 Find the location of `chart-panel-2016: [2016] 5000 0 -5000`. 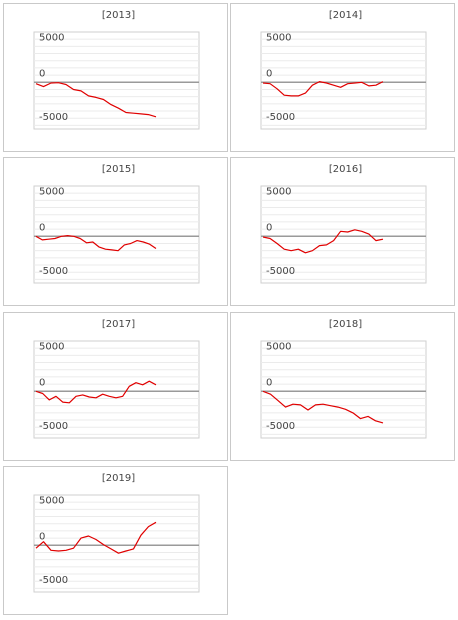

chart-panel-2016: [2016] 5000 0 -5000 is located at coordinates (342, 231).